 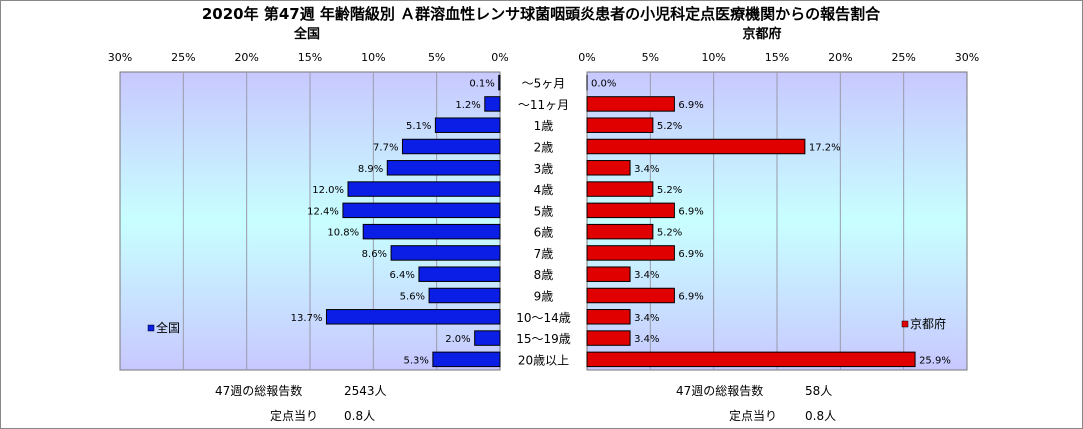 What do you see at coordinates (412, 297) in the screenshot?
I see `national-data-label: 5.6%` at bounding box center [412, 297].